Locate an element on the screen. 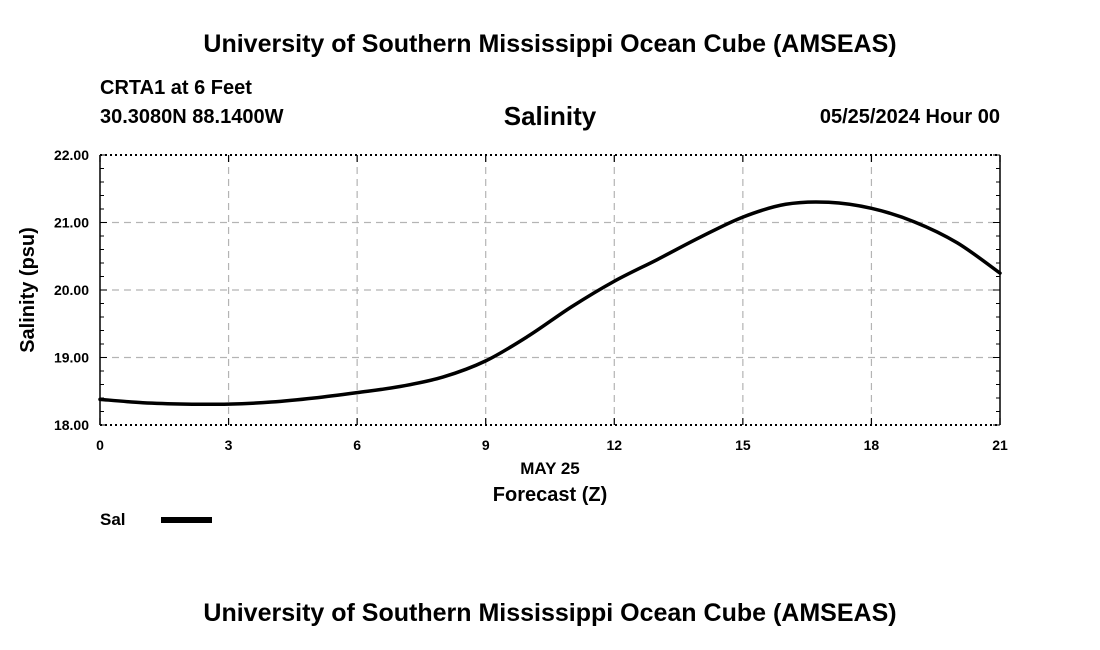 Image resolution: width=1100 pixels, height=650 pixels. y-tick-label: 20.00 is located at coordinates (71, 290).